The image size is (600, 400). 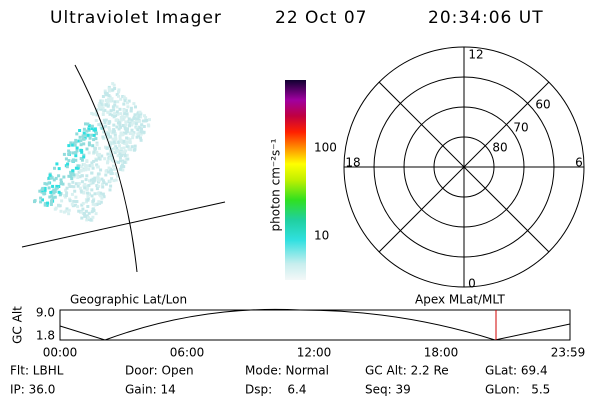 I want to click on status-field: Flt: LBHL, so click(x=37, y=371).